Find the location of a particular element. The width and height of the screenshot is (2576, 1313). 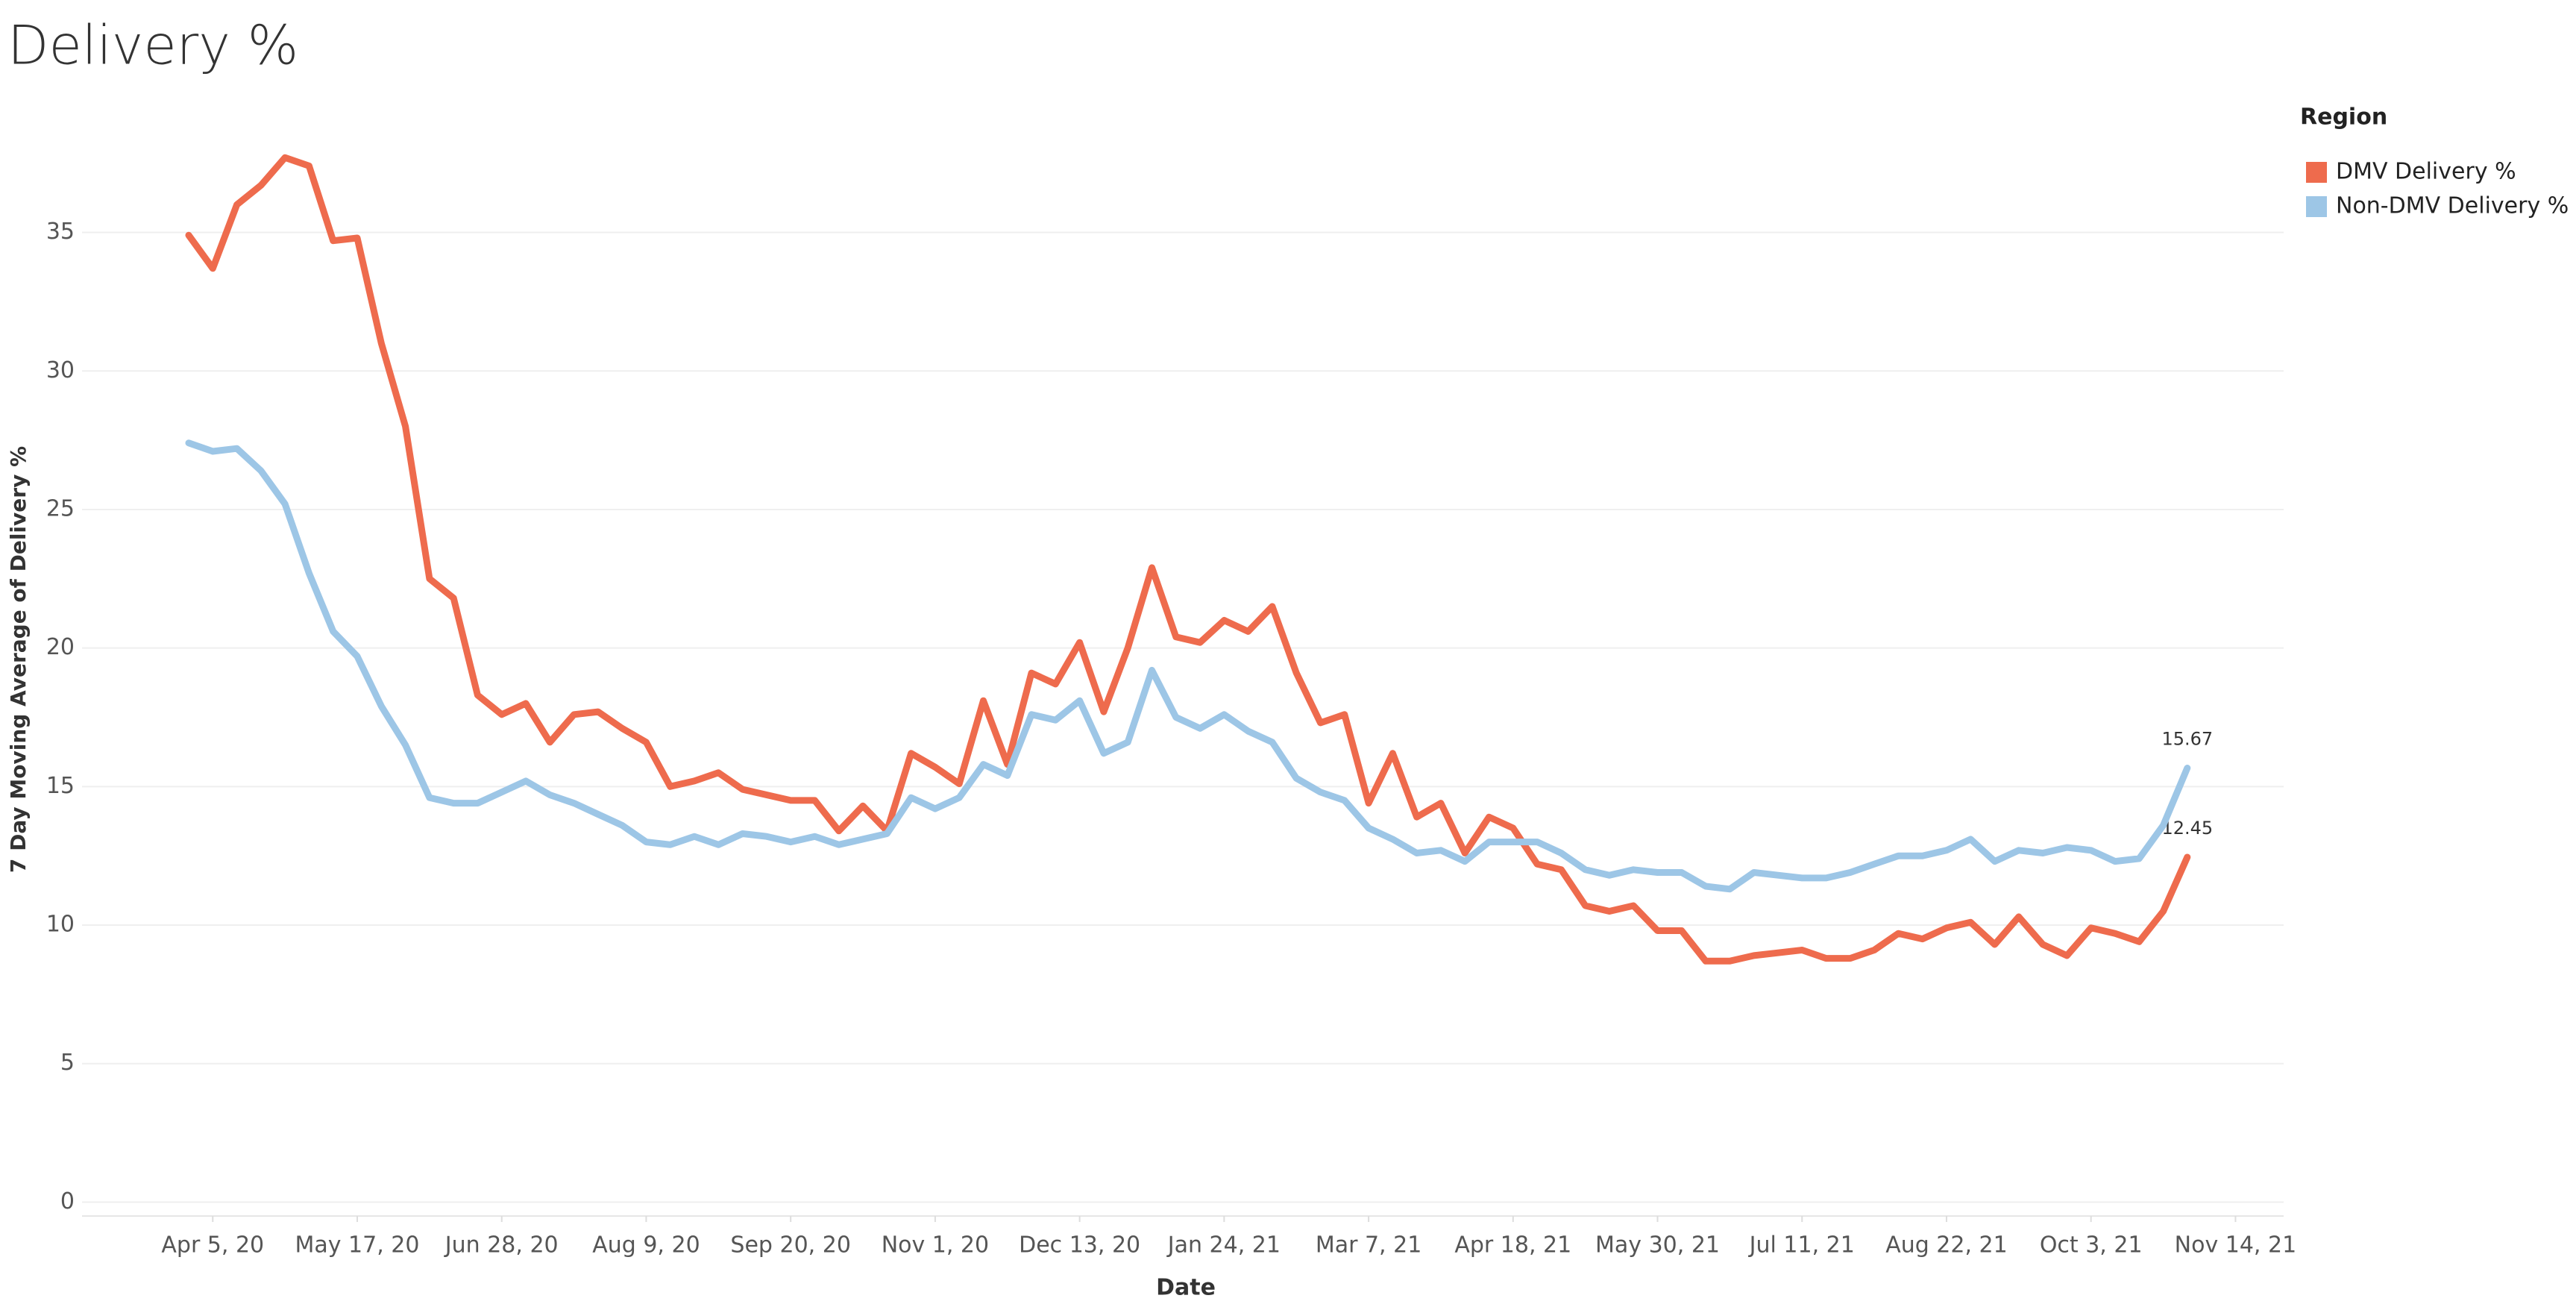

y-tick-label: 30 is located at coordinates (60, 370).